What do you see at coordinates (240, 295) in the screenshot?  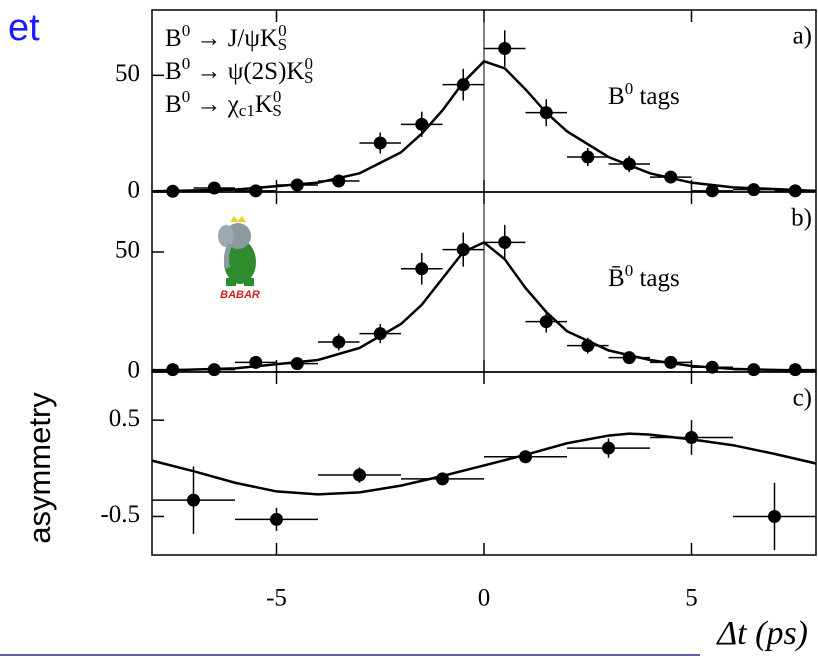 I see `logo-text: BABAR` at bounding box center [240, 295].